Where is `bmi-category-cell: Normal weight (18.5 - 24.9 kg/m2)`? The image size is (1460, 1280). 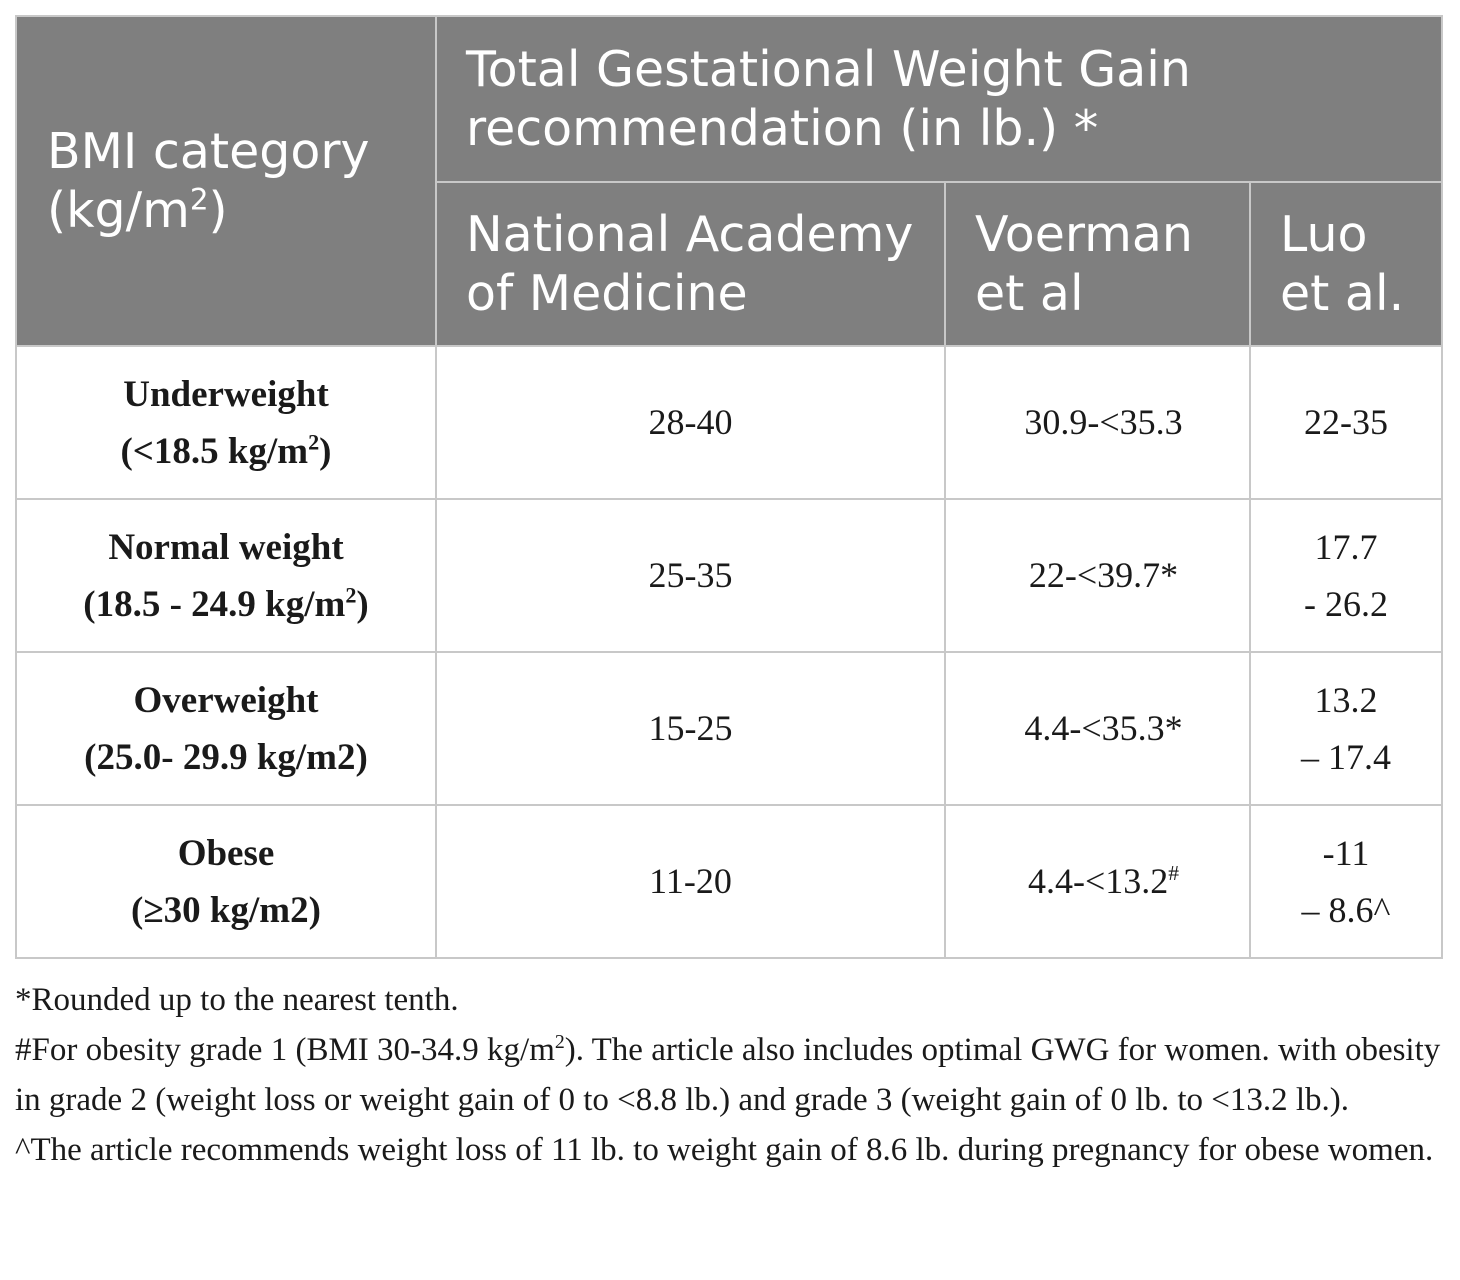 bmi-category-cell: Normal weight (18.5 - 24.9 kg/m2) is located at coordinates (226, 575).